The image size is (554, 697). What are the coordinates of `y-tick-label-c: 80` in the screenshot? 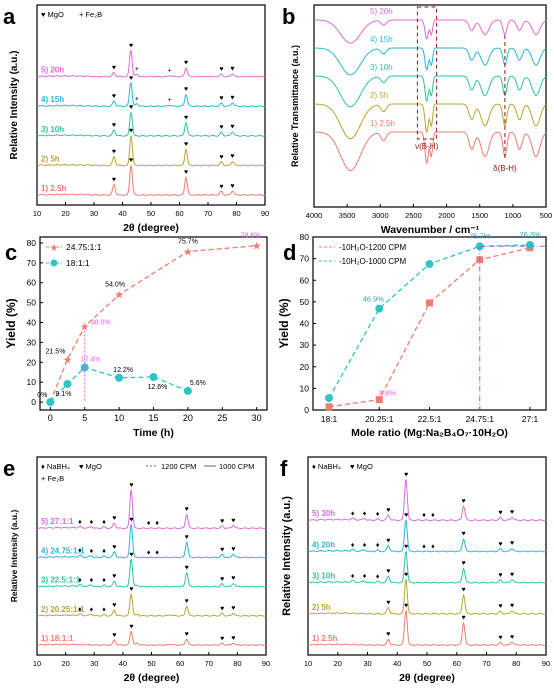 It's located at (32, 243).